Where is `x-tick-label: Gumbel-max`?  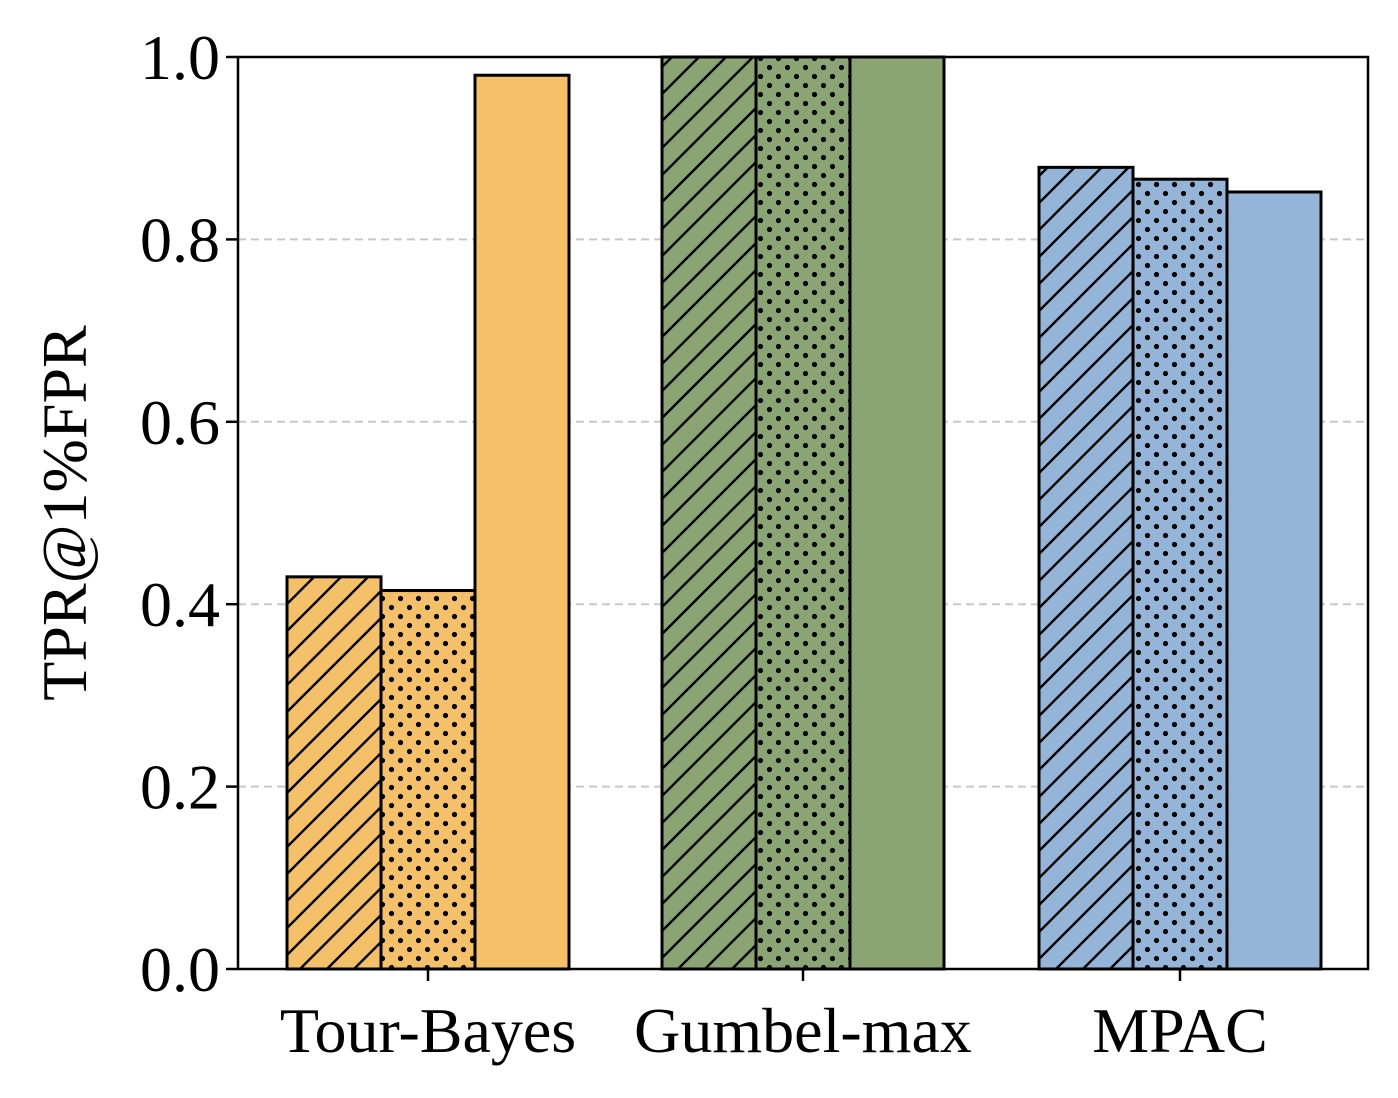
x-tick-label: Gumbel-max is located at coordinates (803, 1030).